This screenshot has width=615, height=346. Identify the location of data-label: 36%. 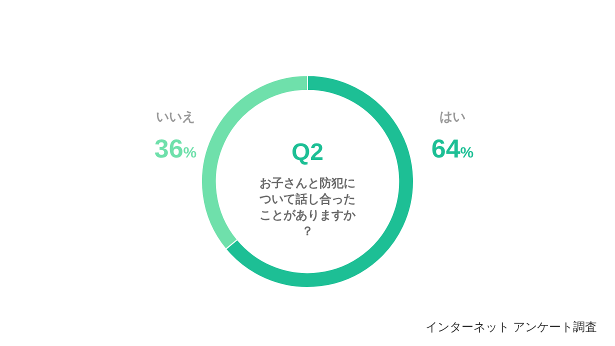
(175, 149).